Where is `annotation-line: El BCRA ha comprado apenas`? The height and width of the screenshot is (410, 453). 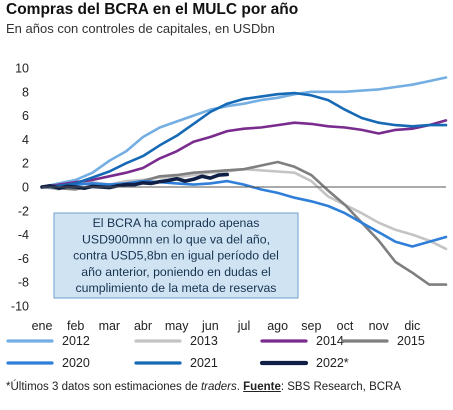
annotation-line: El BCRA ha comprado apenas is located at coordinates (176, 223).